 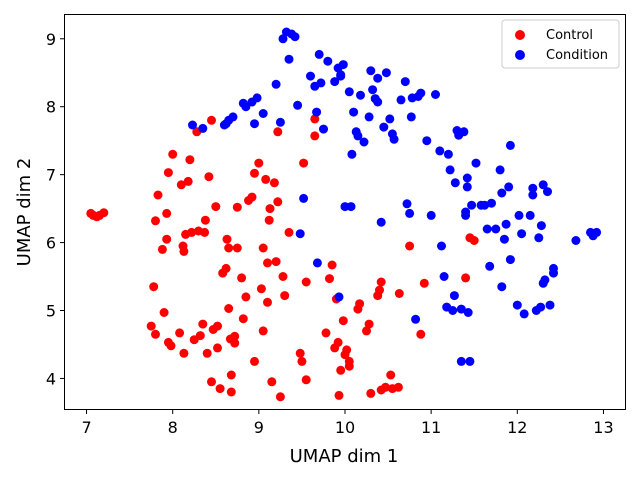 What do you see at coordinates (51, 175) in the screenshot?
I see `y-tick-label: 7` at bounding box center [51, 175].